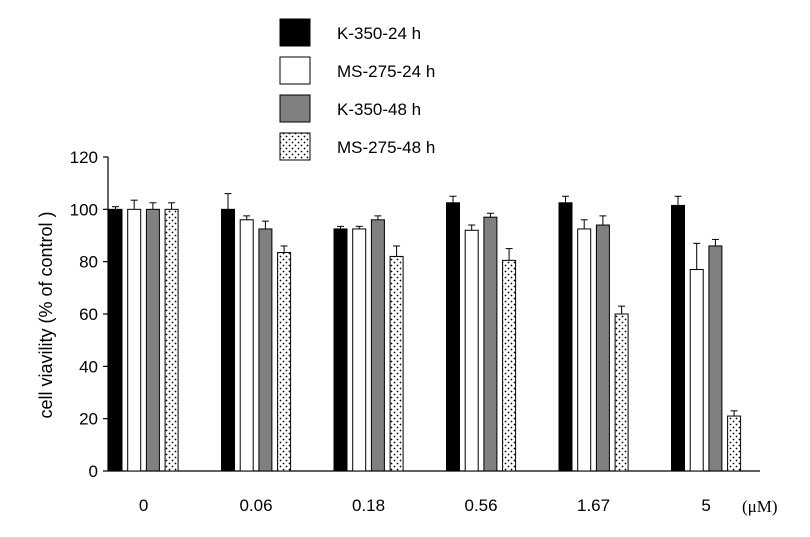  I want to click on y-axis: 0 20 40 60 80 100 120, so click(89, 314).